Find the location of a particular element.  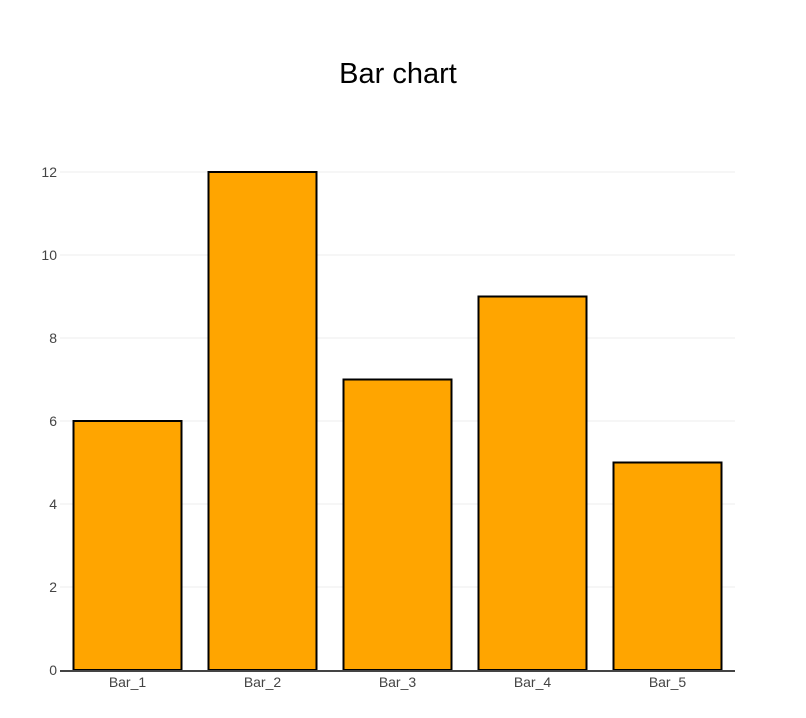

y-axis-ticks: 0 2 4 6 8 10 12 is located at coordinates (49, 421).